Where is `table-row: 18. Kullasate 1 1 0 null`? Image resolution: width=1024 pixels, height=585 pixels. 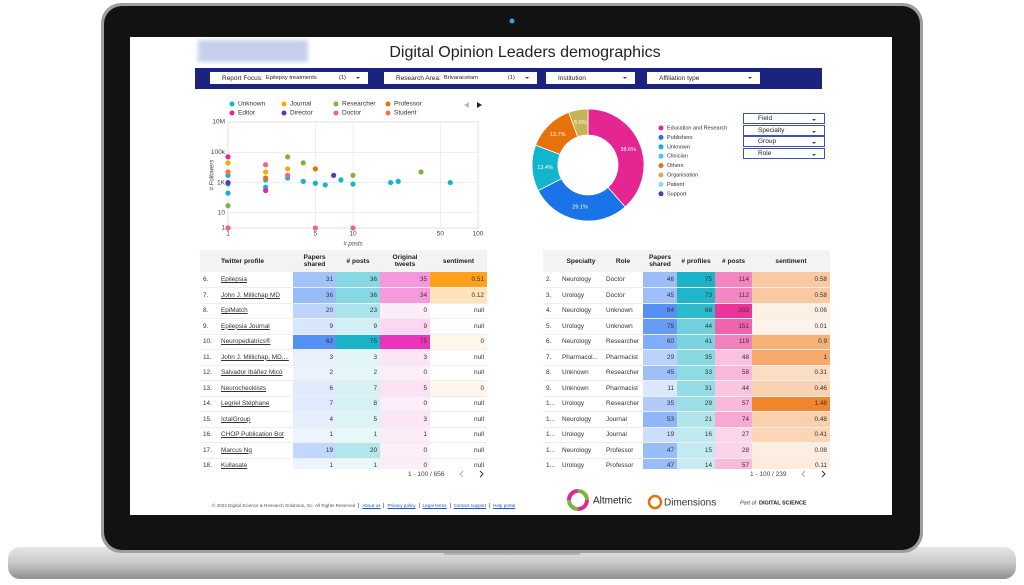 table-row: 18. Kullasate 1 1 0 null is located at coordinates (343, 463).